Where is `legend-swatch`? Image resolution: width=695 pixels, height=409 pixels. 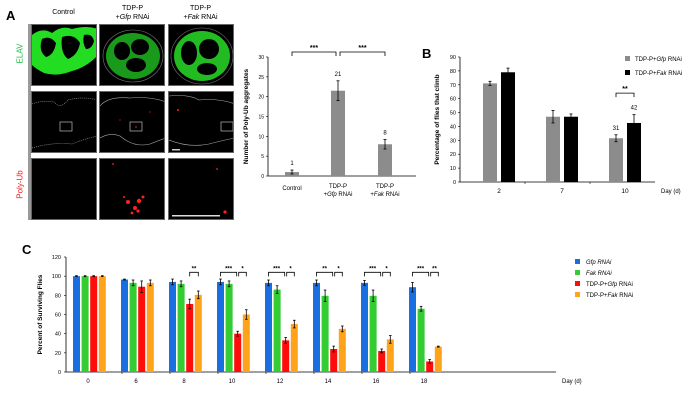 legend-swatch is located at coordinates (627, 72).